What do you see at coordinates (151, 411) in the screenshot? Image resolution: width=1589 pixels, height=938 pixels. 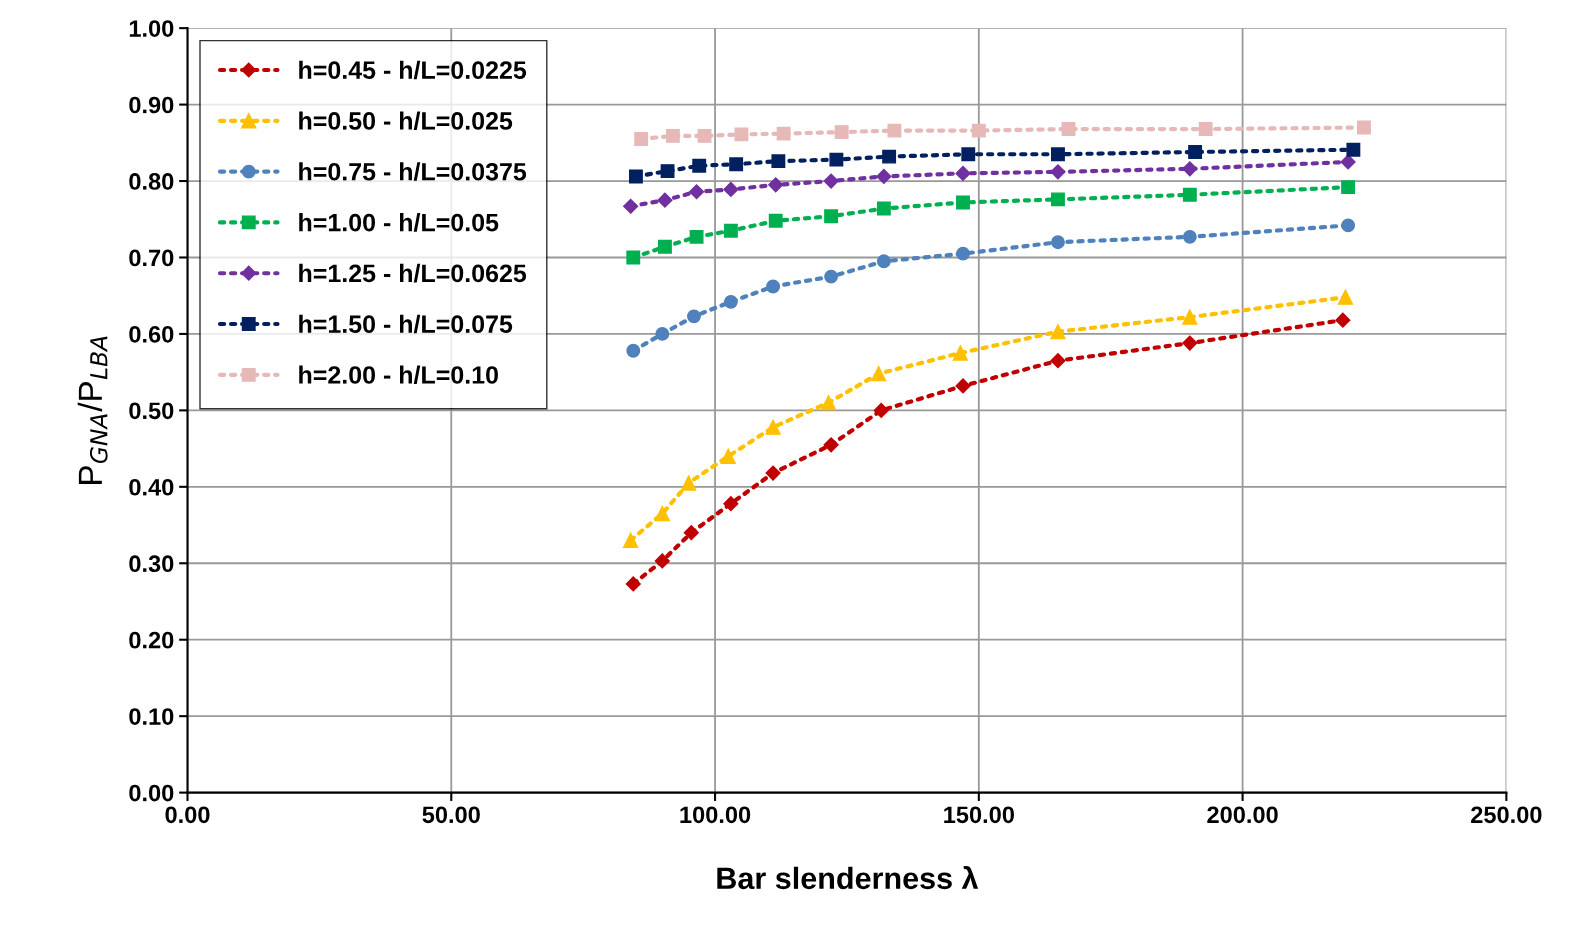 I see `y-tick-label: 0.50` at bounding box center [151, 411].